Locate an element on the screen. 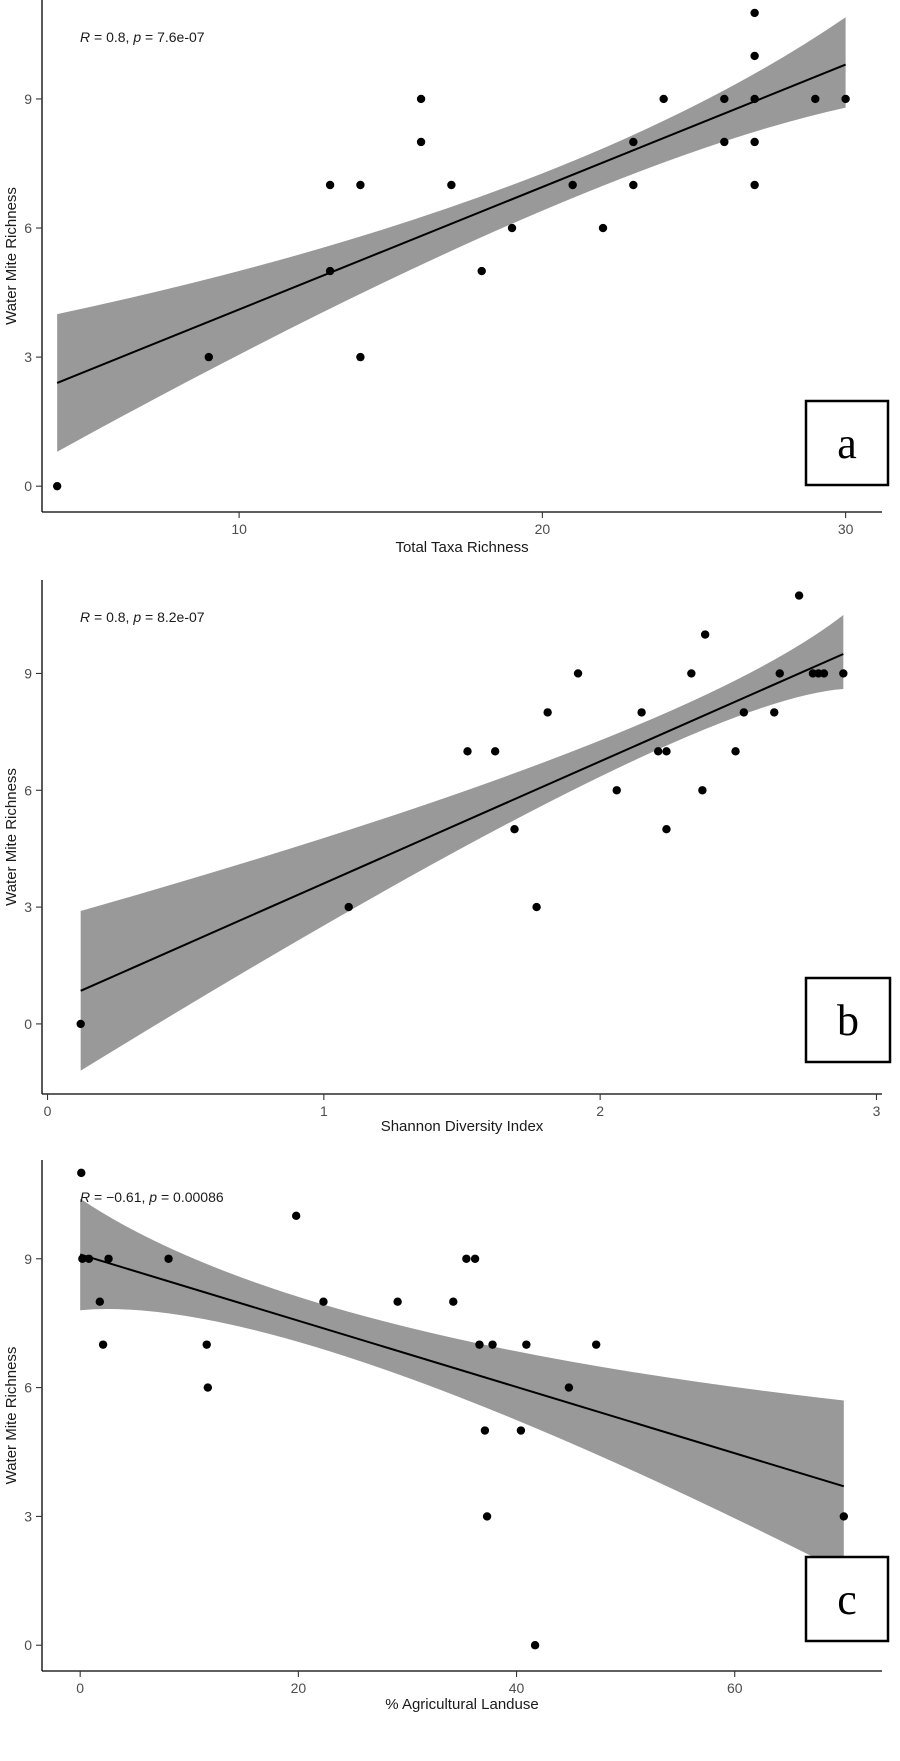  panel-label: c is located at coordinates (847, 1599).